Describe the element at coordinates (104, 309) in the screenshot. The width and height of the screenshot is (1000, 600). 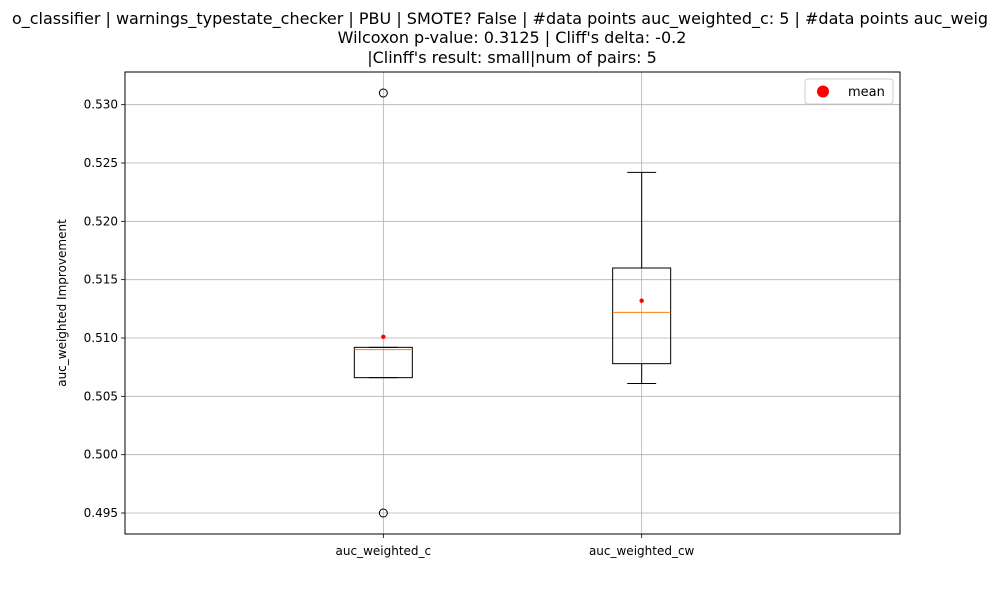
I see `y-axis-ticks: 0.495 0.500 0.505 0.510 0.515 0.520 0.525 0.530` at that location.